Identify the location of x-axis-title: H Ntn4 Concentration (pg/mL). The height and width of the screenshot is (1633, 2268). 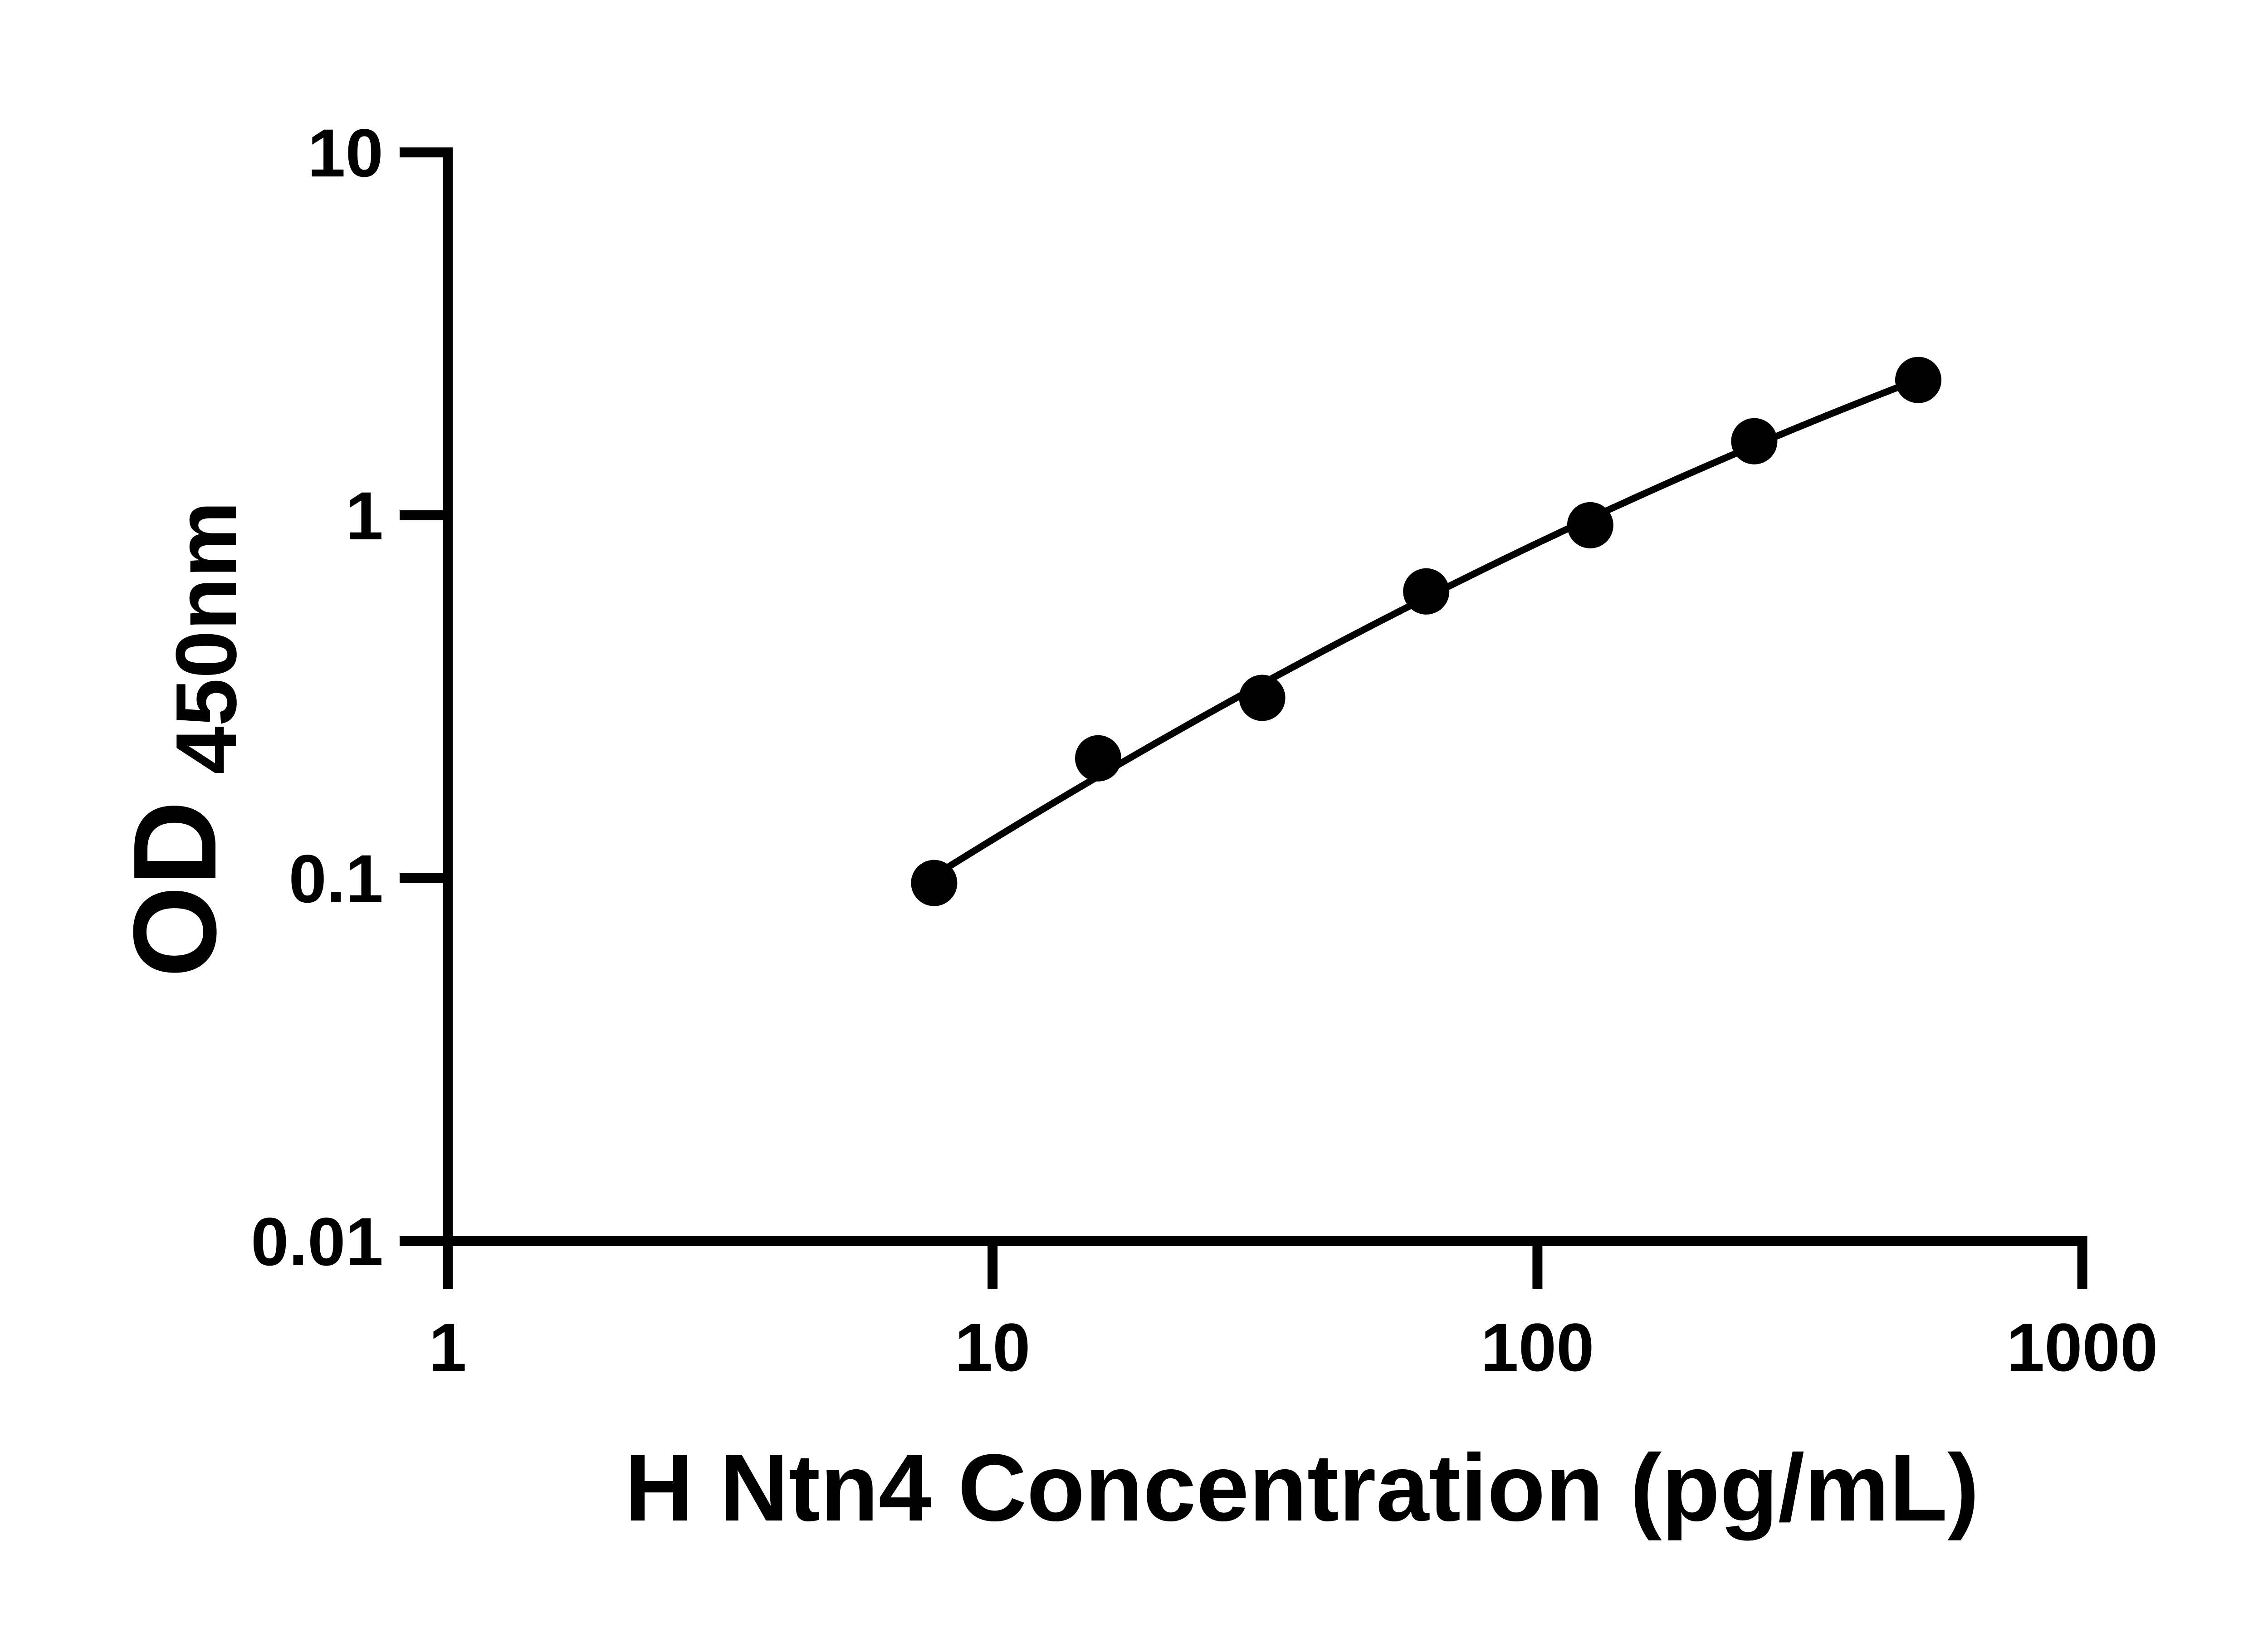
(1302, 1487).